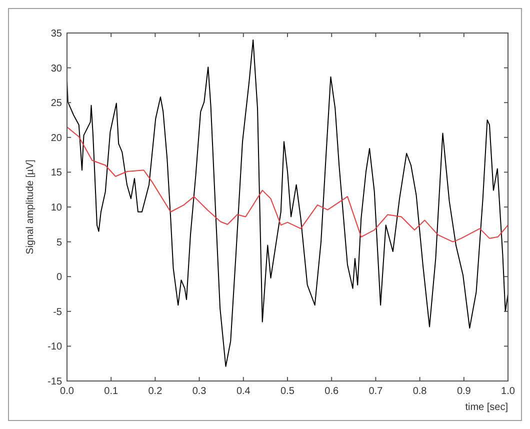 The image size is (530, 429). I want to click on x-tick-label: 0.6, so click(331, 391).